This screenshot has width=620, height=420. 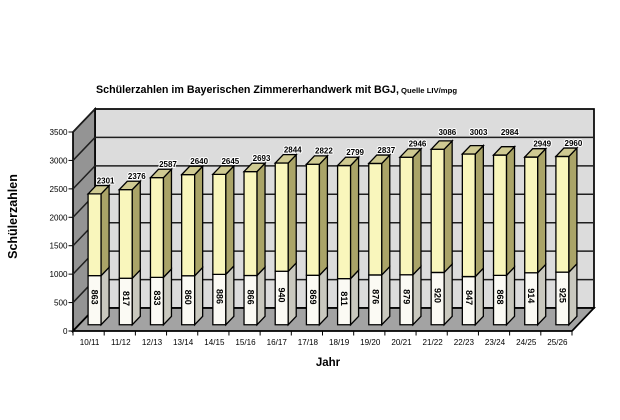 I want to click on svg-text: 811, so click(x=344, y=298).